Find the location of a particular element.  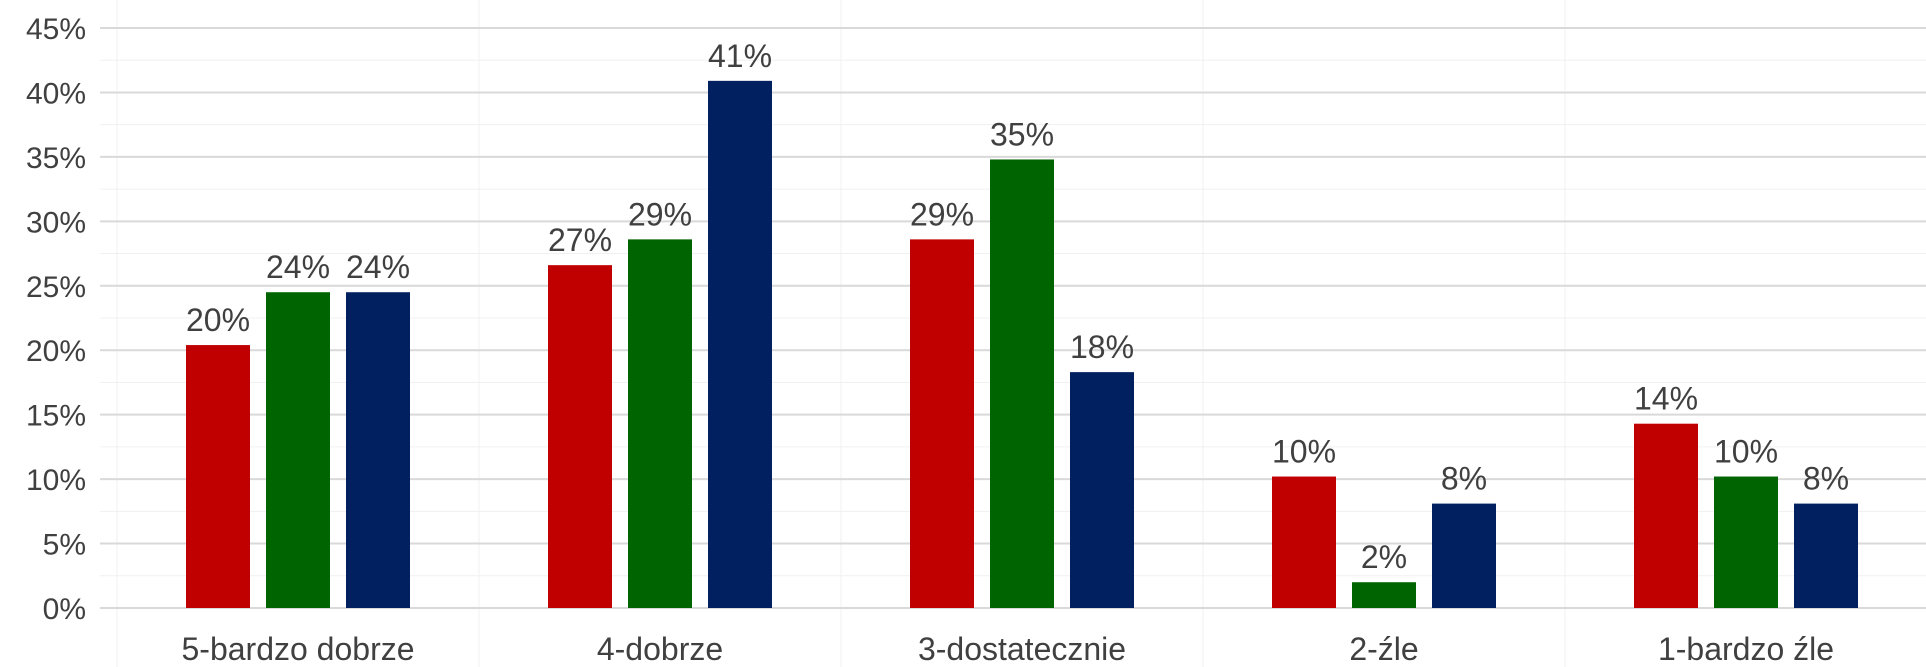

y-tick-label: 30% is located at coordinates (56, 222).